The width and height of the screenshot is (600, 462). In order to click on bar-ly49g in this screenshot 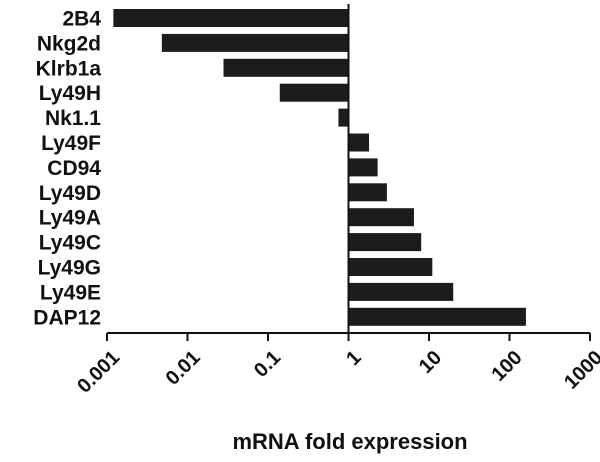, I will do `click(390, 267)`.